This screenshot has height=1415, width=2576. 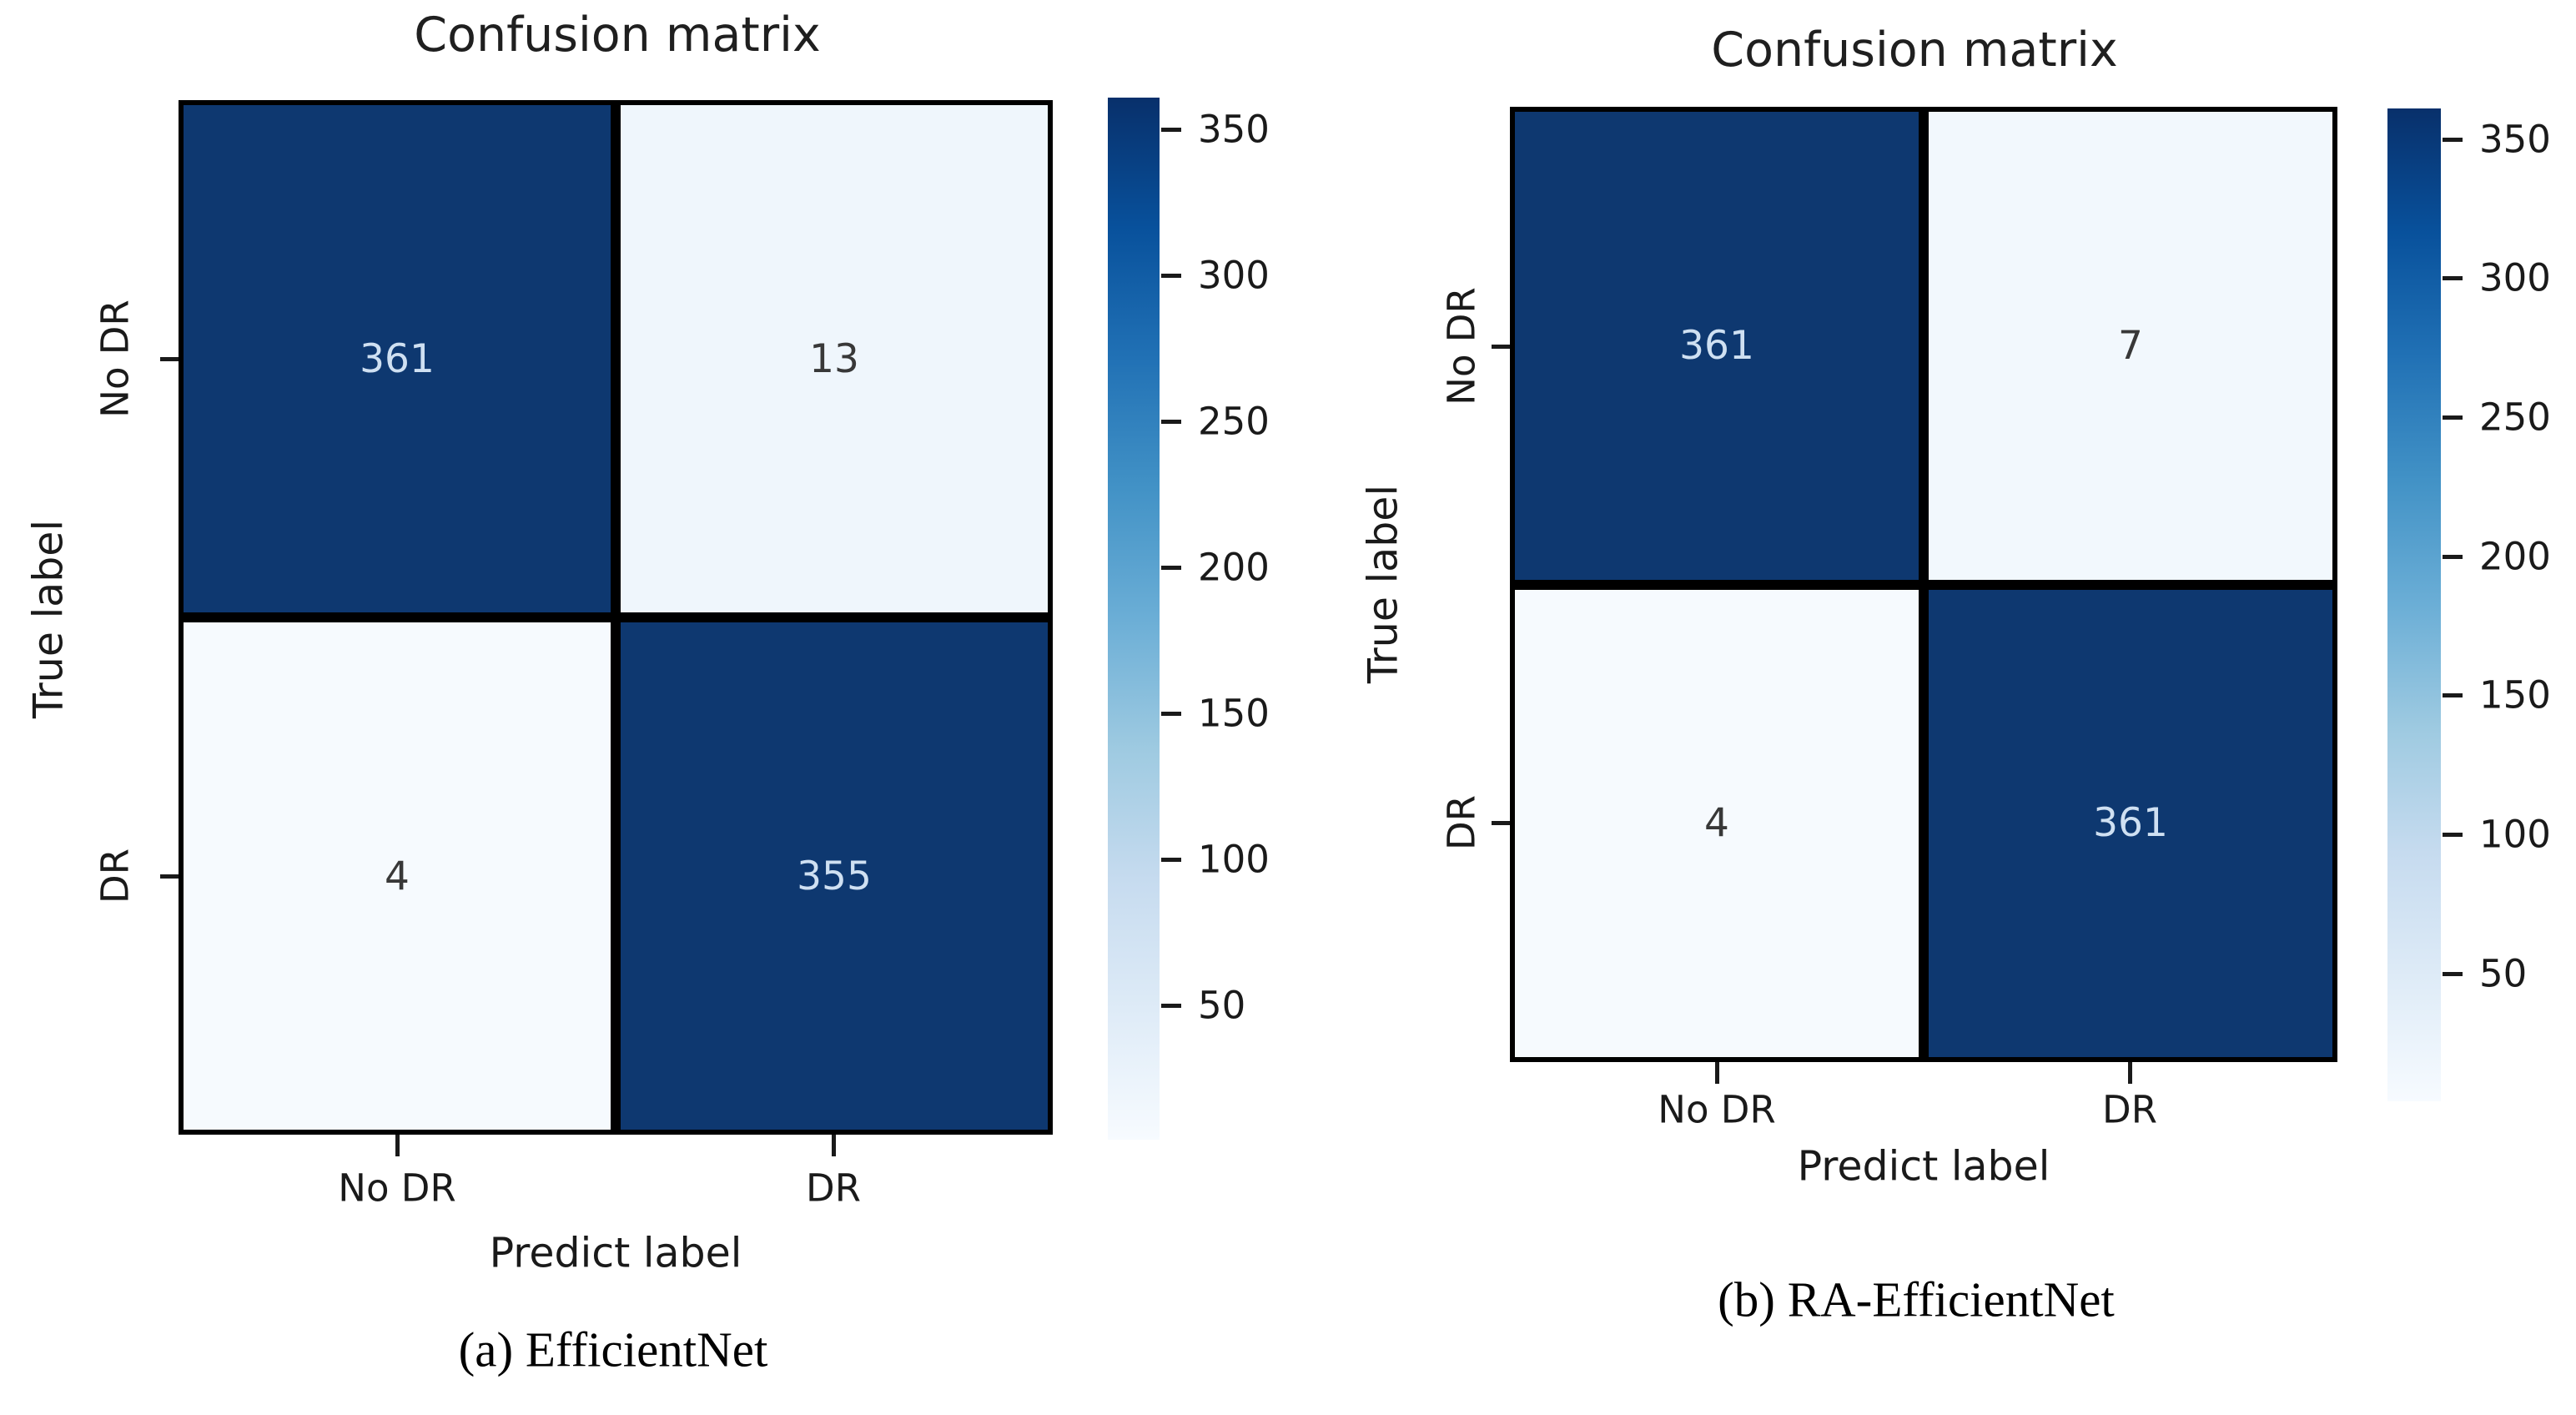 I want to click on cell-value: 355, so click(x=834, y=876).